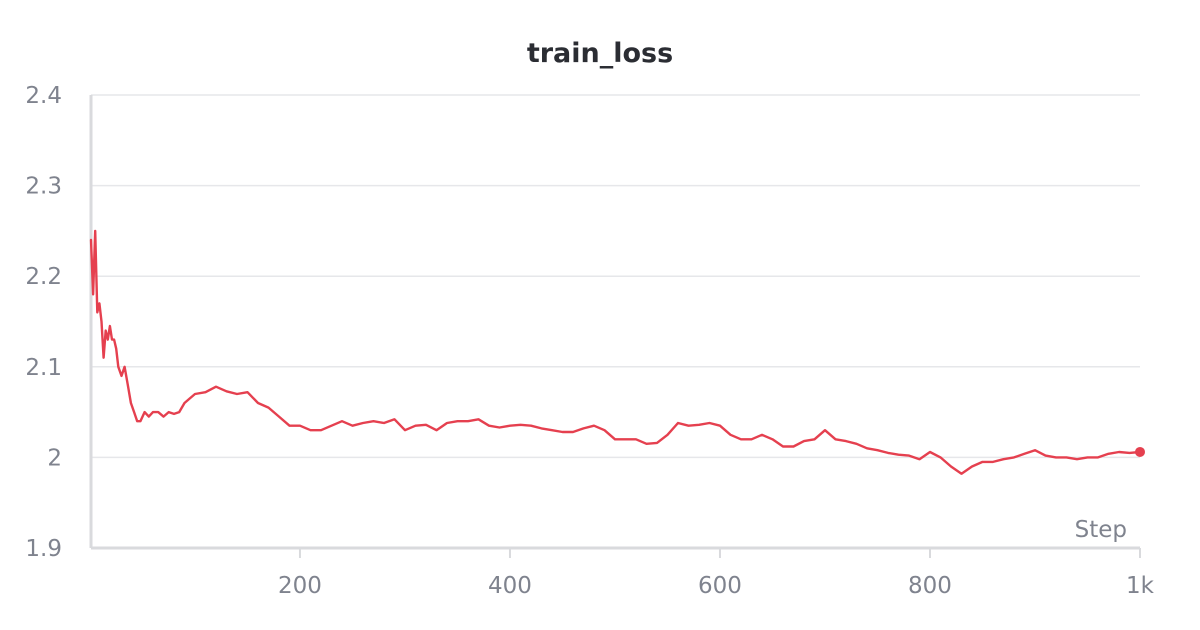 This screenshot has height=630, width=1200. I want to click on x-tick-label: 400, so click(510, 586).